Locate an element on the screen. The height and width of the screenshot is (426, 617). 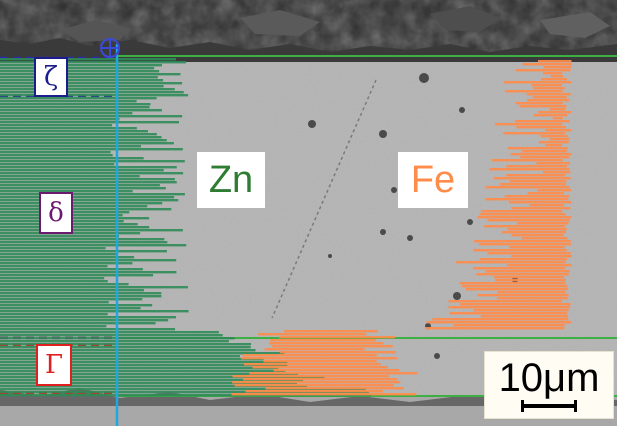
crosshair-circle-icon is located at coordinates (110, 48).